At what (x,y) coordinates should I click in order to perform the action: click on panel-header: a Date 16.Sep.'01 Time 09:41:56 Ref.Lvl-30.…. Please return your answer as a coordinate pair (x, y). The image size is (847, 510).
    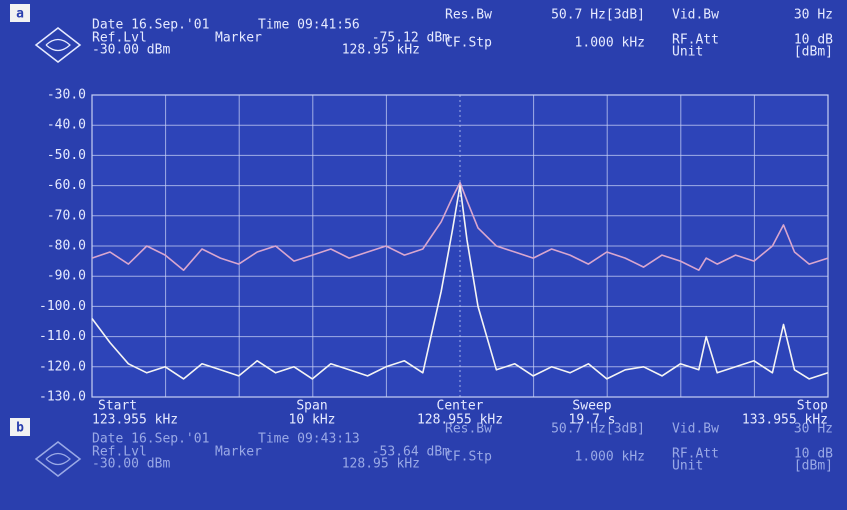
    Looking at the image, I should click on (421, 33).